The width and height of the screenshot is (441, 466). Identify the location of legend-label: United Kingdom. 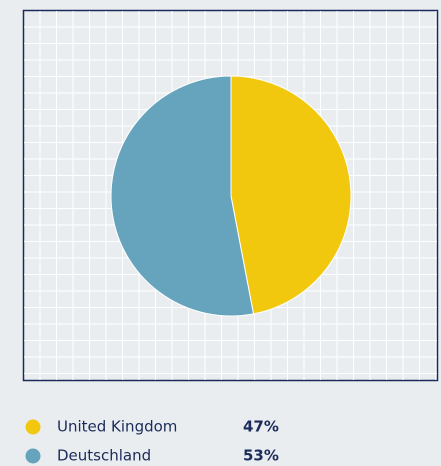
(117, 427).